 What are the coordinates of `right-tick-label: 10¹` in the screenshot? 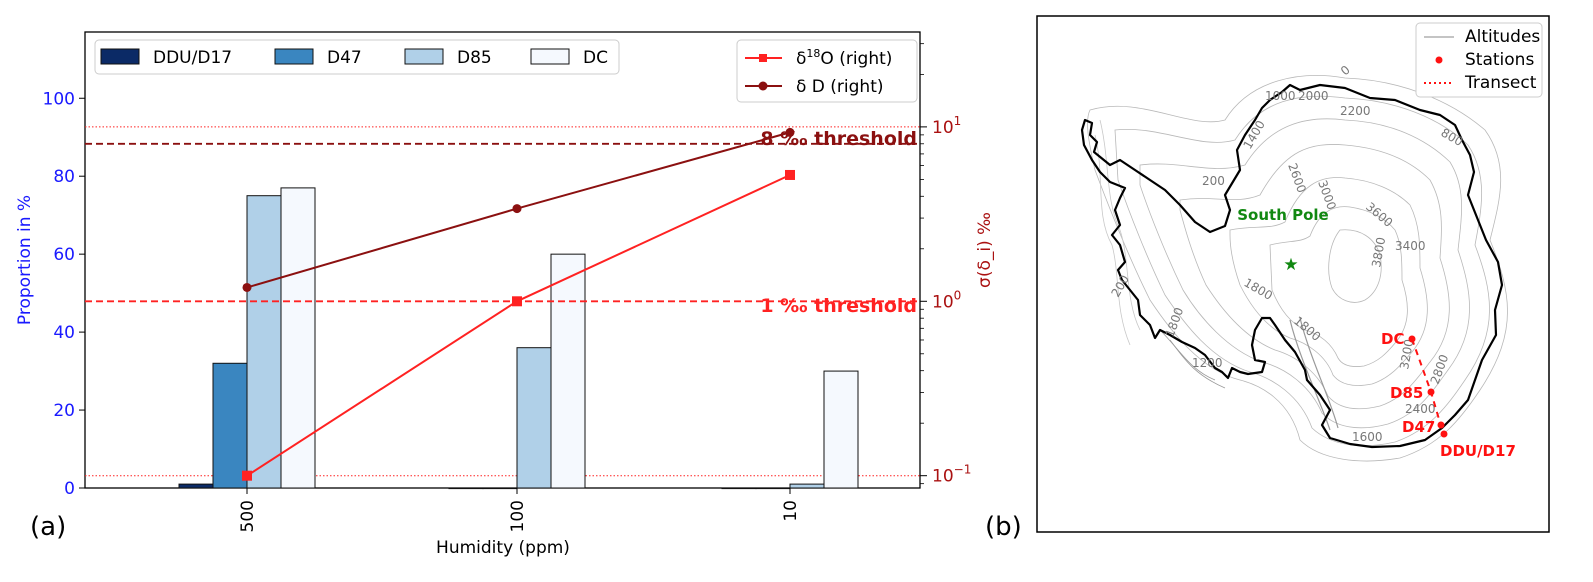 It's located at (946, 126).